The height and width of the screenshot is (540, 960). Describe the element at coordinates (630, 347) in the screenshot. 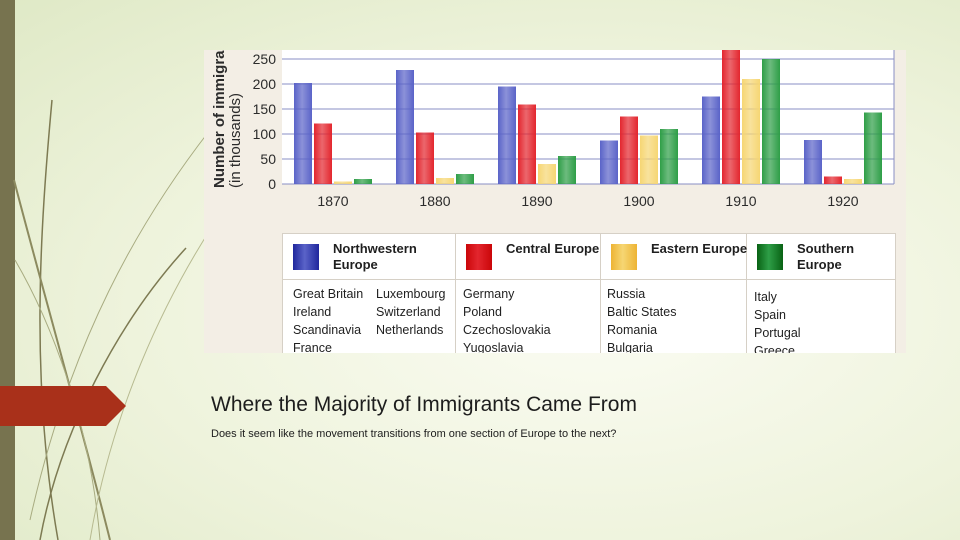

I see `country-label: Bulgaria` at that location.